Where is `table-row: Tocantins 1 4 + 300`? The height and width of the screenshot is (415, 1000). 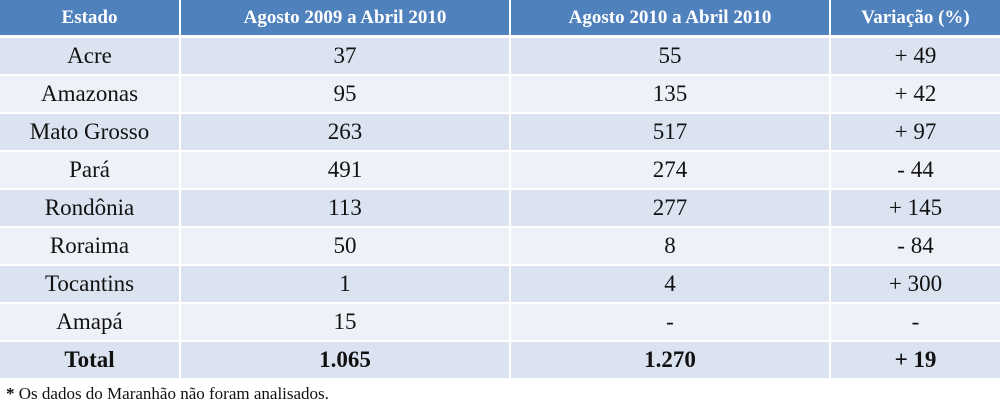 table-row: Tocantins 1 4 + 300 is located at coordinates (500, 284).